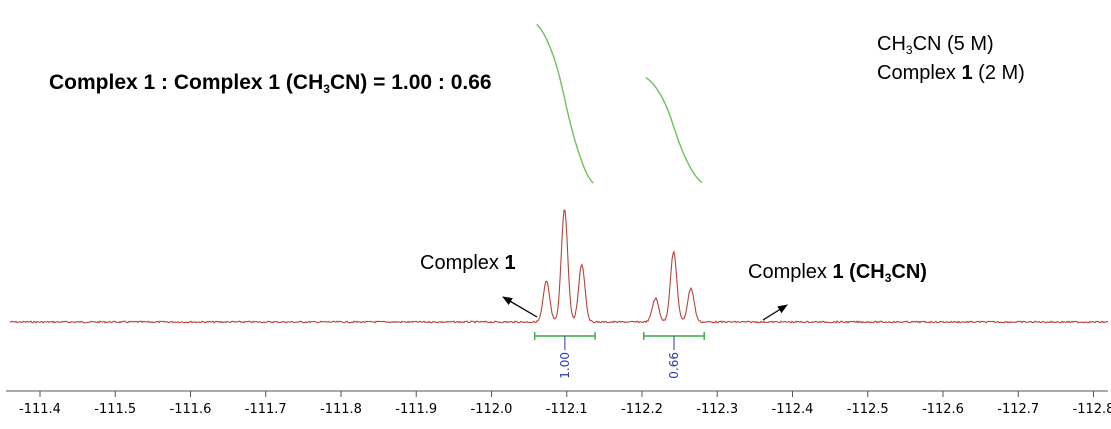 The height and width of the screenshot is (429, 1111). What do you see at coordinates (1092, 409) in the screenshot?
I see `x-tick-label: -112.8` at bounding box center [1092, 409].